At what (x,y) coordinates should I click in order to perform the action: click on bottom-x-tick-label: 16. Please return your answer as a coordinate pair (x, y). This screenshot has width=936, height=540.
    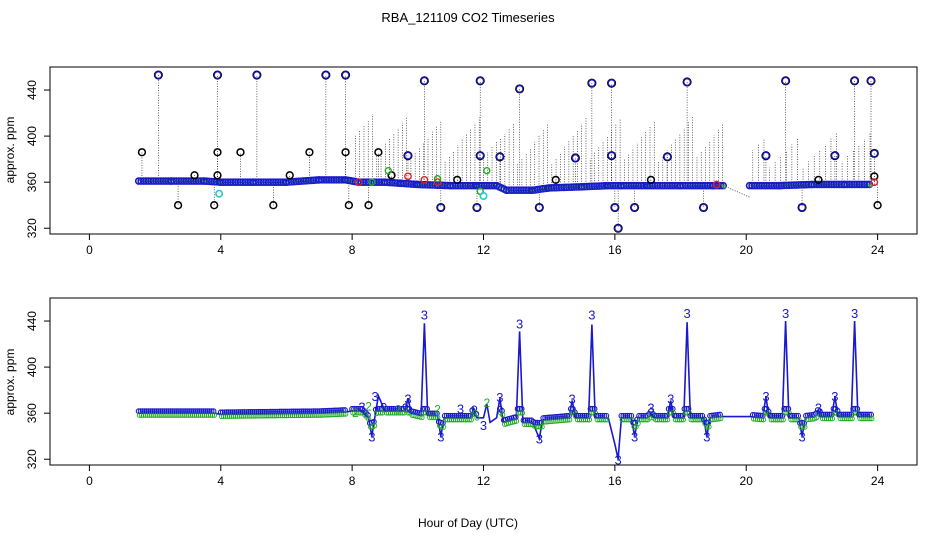
    Looking at the image, I should click on (615, 481).